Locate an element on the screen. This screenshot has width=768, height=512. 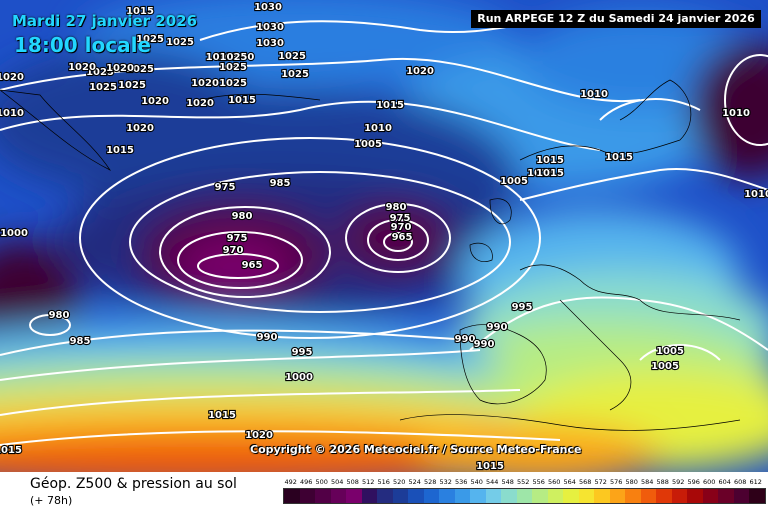
scale-tick-label: 508 is located at coordinates (352, 482).